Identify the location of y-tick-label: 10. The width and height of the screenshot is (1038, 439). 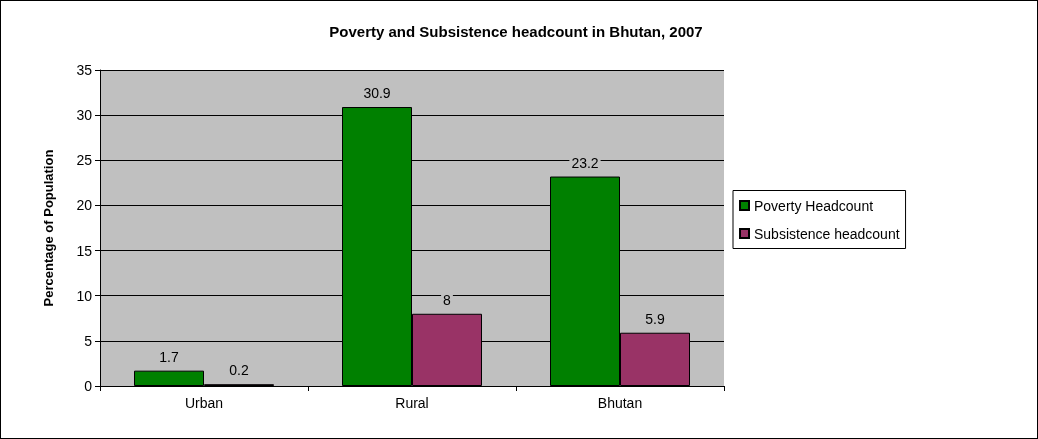
(84, 295).